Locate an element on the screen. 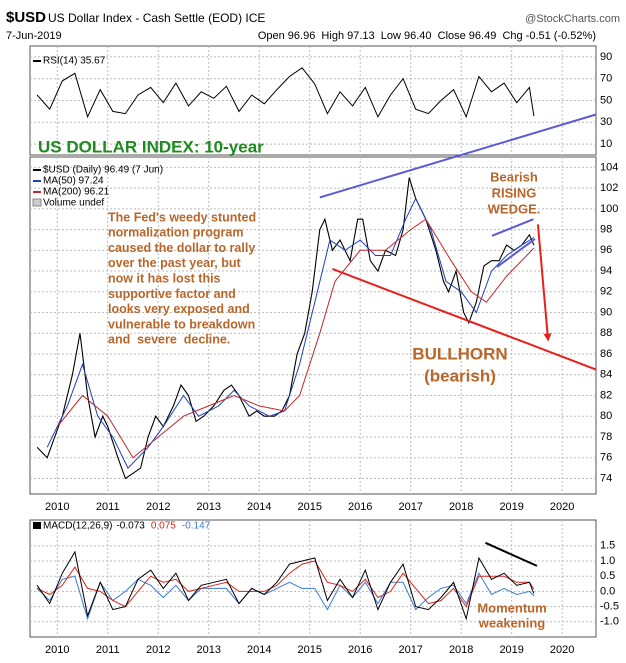 This screenshot has height=663, width=626. source: @StockCharts.com is located at coordinates (572, 19).